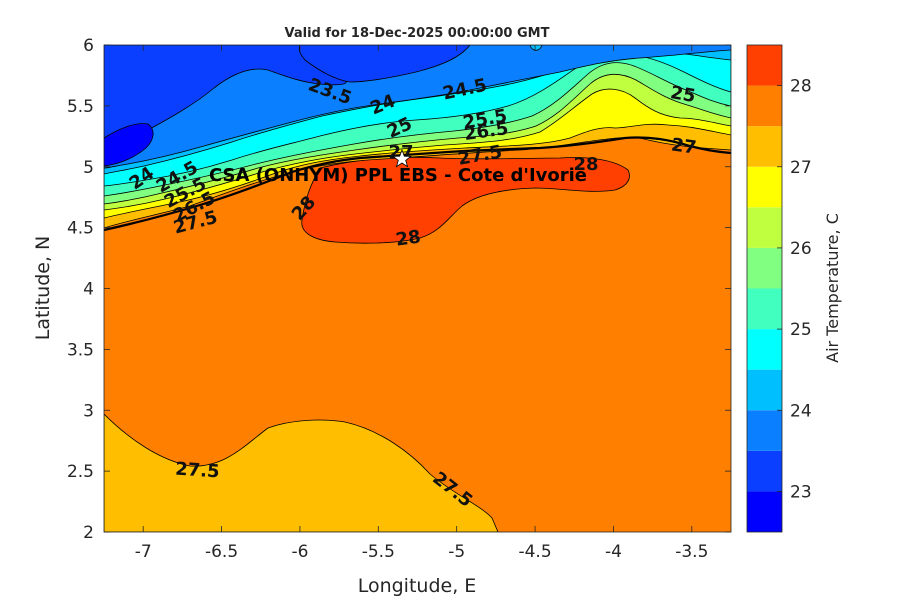 The height and width of the screenshot is (600, 900). What do you see at coordinates (88, 533) in the screenshot?
I see `y-tick-label: 2` at bounding box center [88, 533].